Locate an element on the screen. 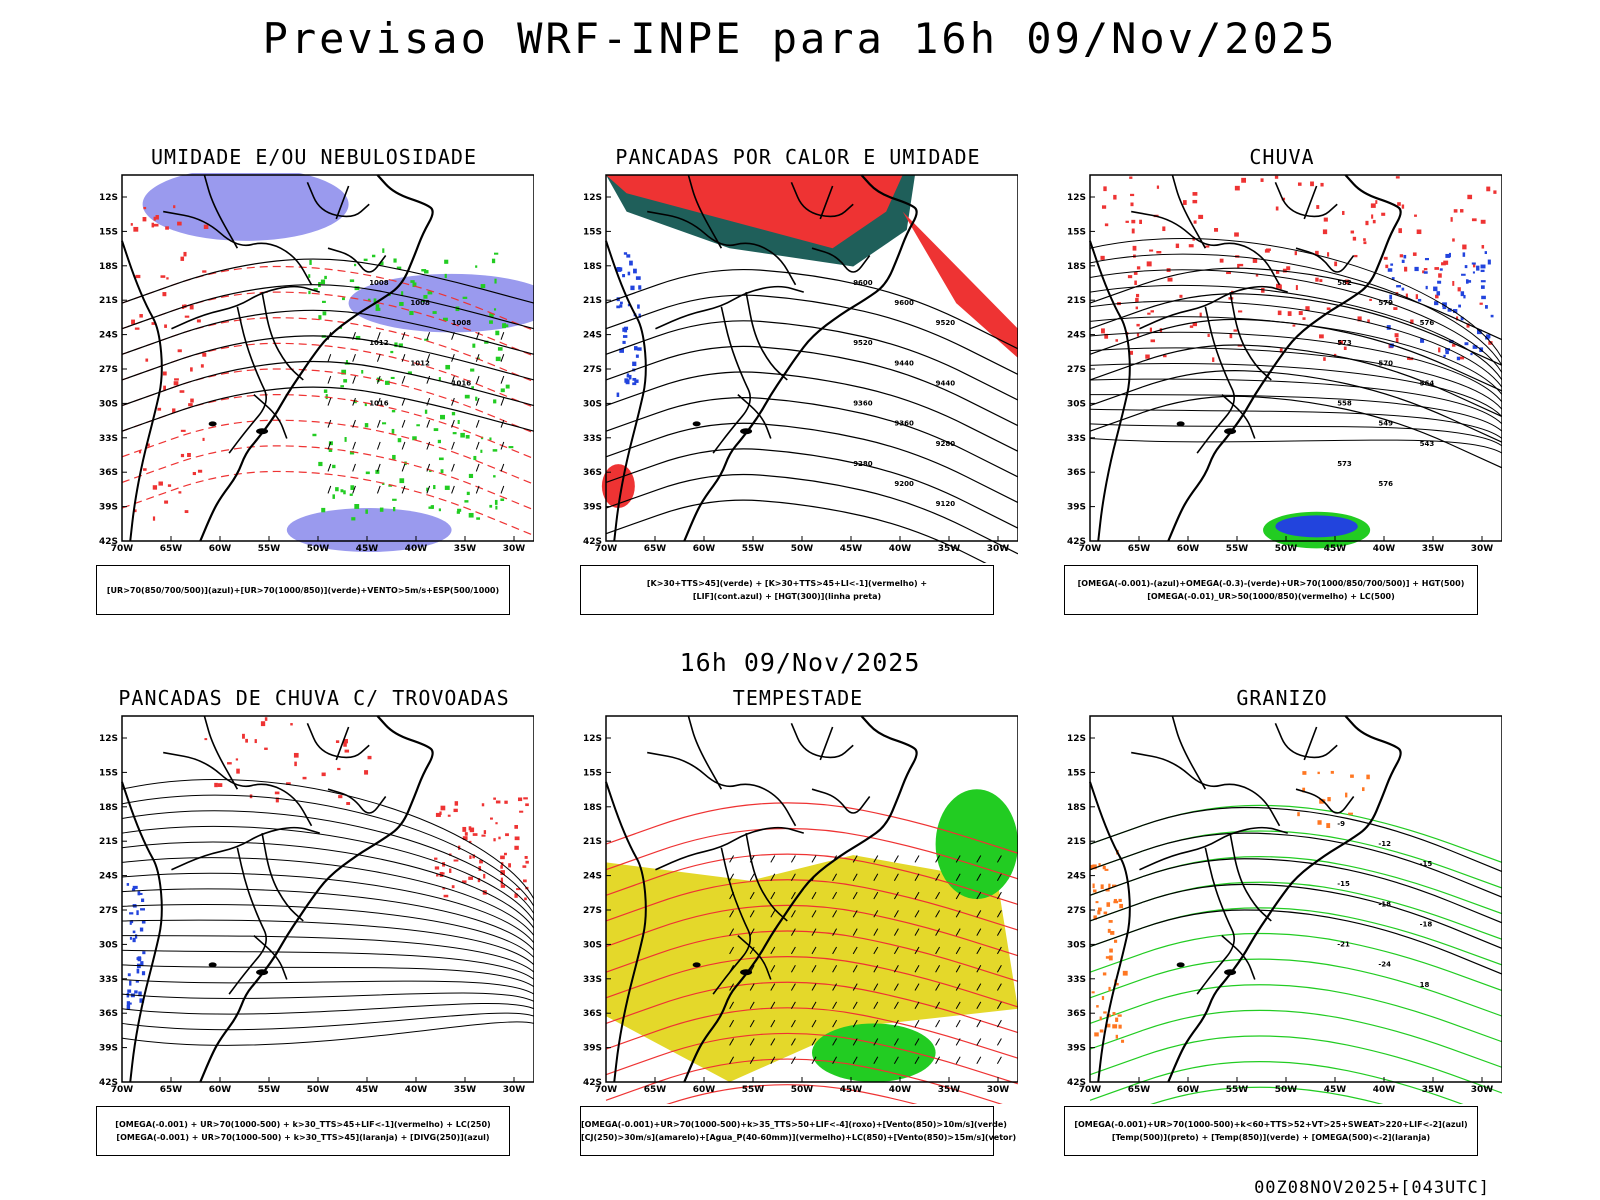  lat-tick-label: 42S is located at coordinates (592, 1083).